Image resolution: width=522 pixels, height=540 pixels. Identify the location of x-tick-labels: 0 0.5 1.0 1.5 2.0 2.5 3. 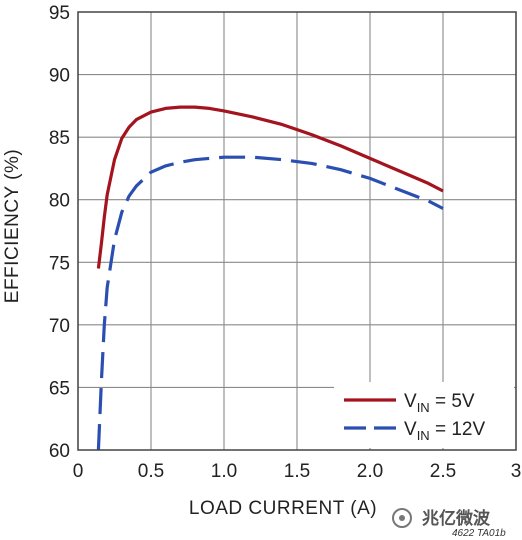
(297, 471).